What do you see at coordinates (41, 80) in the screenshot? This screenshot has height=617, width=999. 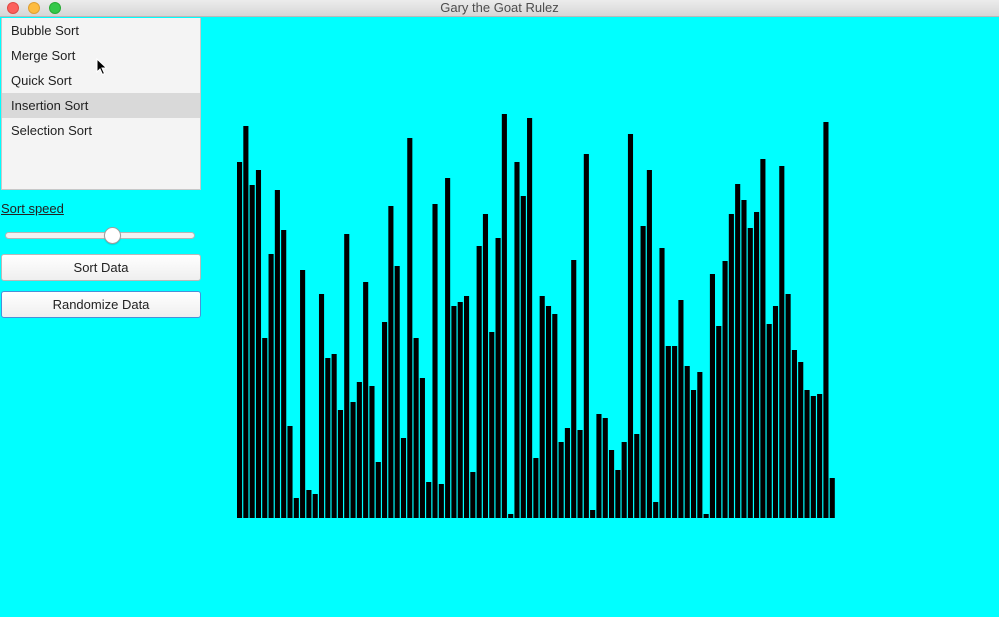 I see `algorithm-item-quick-sort: Quick Sort` at bounding box center [41, 80].